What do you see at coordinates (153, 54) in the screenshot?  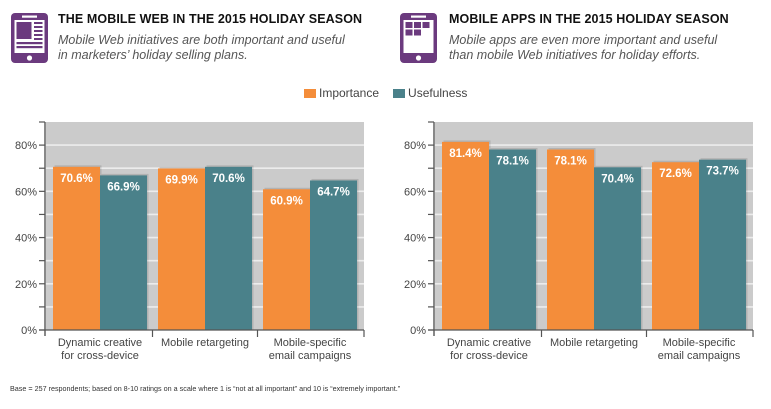 I see `subtitle-line: in marketers’ holiday selling plans.` at bounding box center [153, 54].